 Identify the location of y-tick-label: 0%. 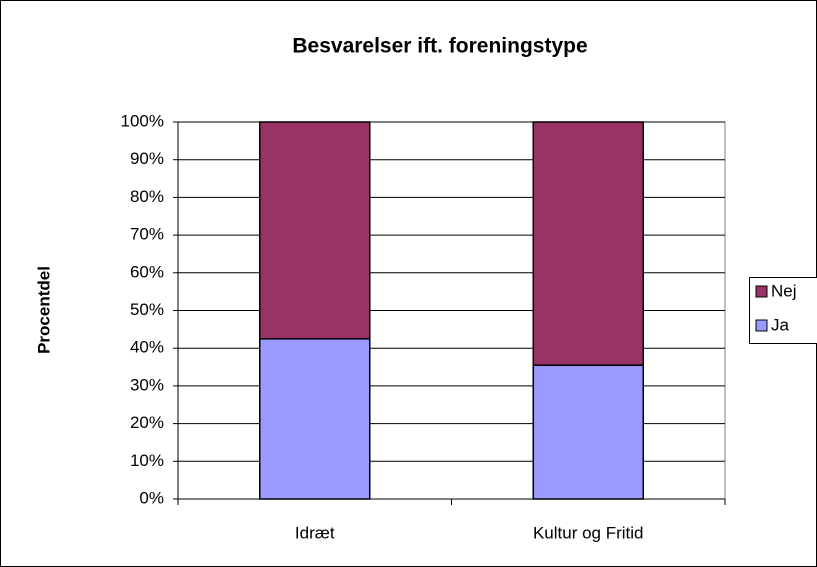
(151, 497).